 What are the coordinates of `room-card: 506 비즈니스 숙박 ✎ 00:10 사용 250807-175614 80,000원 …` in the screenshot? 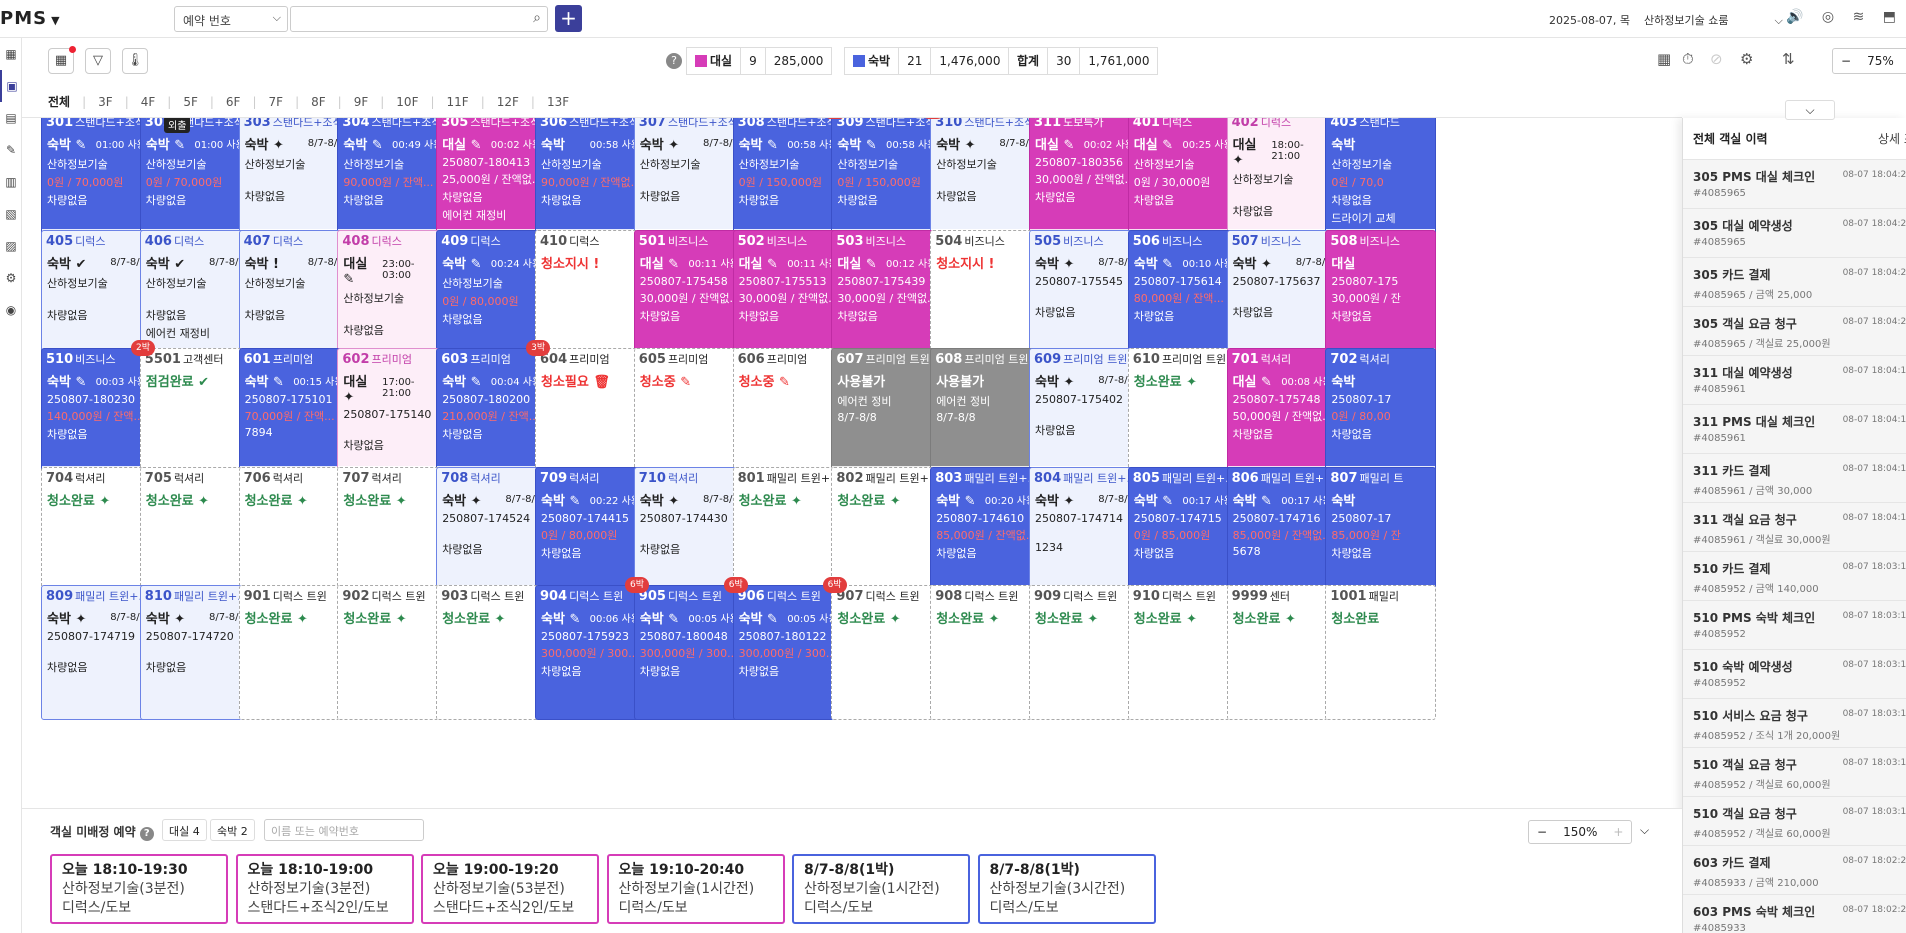 It's located at (1183, 297).